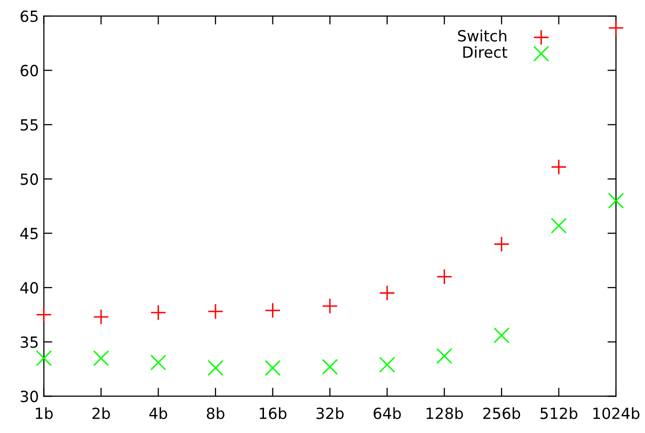  I want to click on y-tick-label: 50, so click(29, 179).